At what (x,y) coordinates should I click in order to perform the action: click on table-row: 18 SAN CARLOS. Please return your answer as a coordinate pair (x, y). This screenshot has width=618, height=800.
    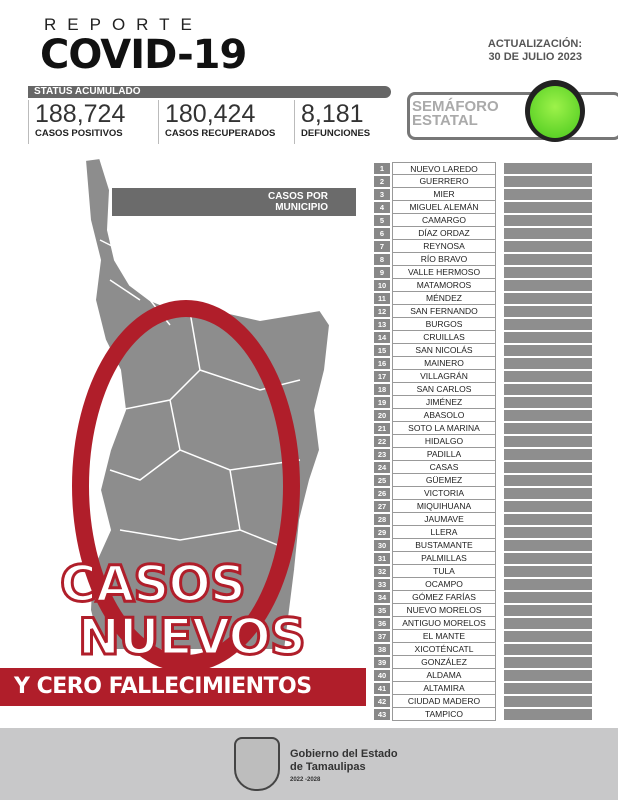
    Looking at the image, I should click on (483, 389).